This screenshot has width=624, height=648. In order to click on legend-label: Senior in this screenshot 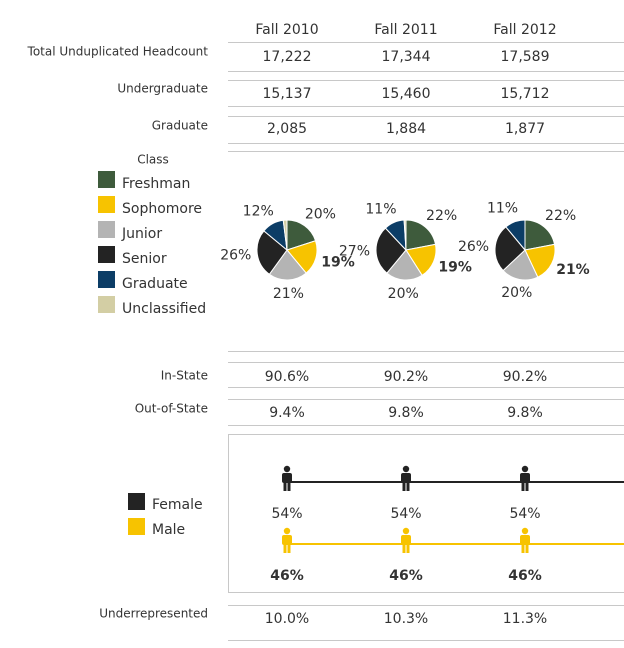, I will do `click(144, 259)`.